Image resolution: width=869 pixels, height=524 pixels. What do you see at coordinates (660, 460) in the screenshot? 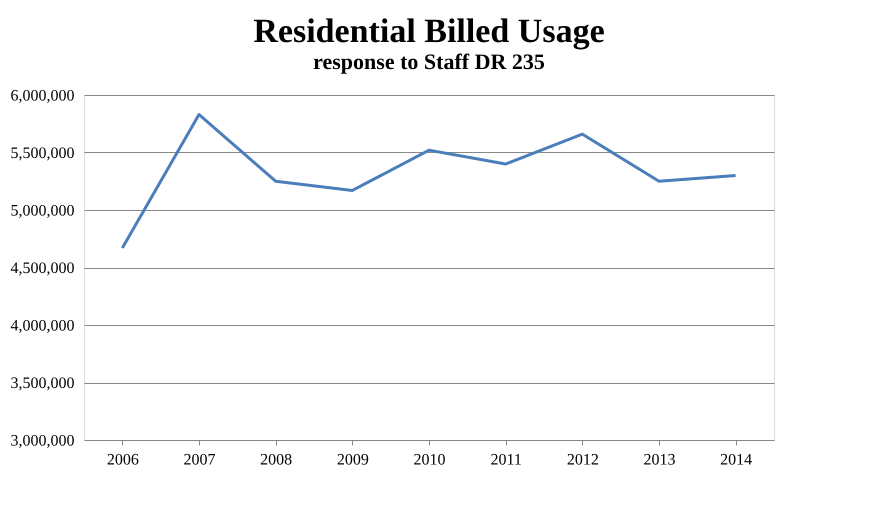
I see `x-tick-label: 2013` at bounding box center [660, 460].